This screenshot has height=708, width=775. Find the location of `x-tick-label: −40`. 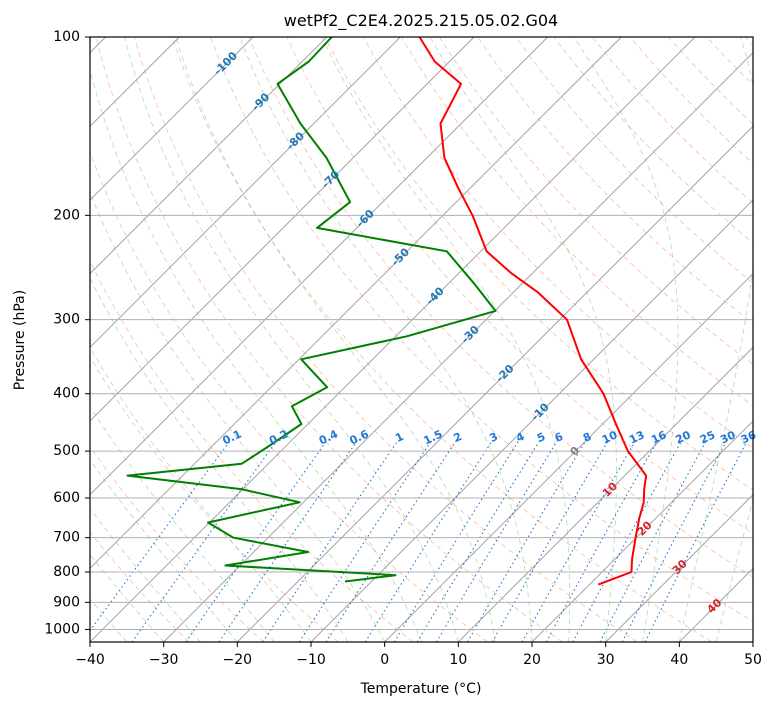

x-tick-label: −40 is located at coordinates (90, 660).